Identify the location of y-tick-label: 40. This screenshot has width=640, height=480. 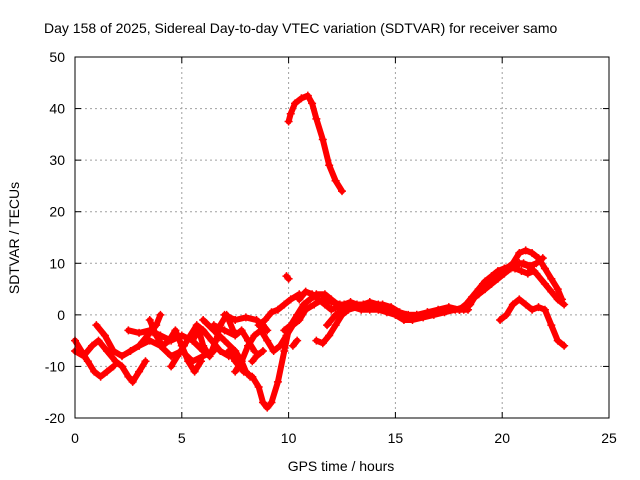
(57, 109).